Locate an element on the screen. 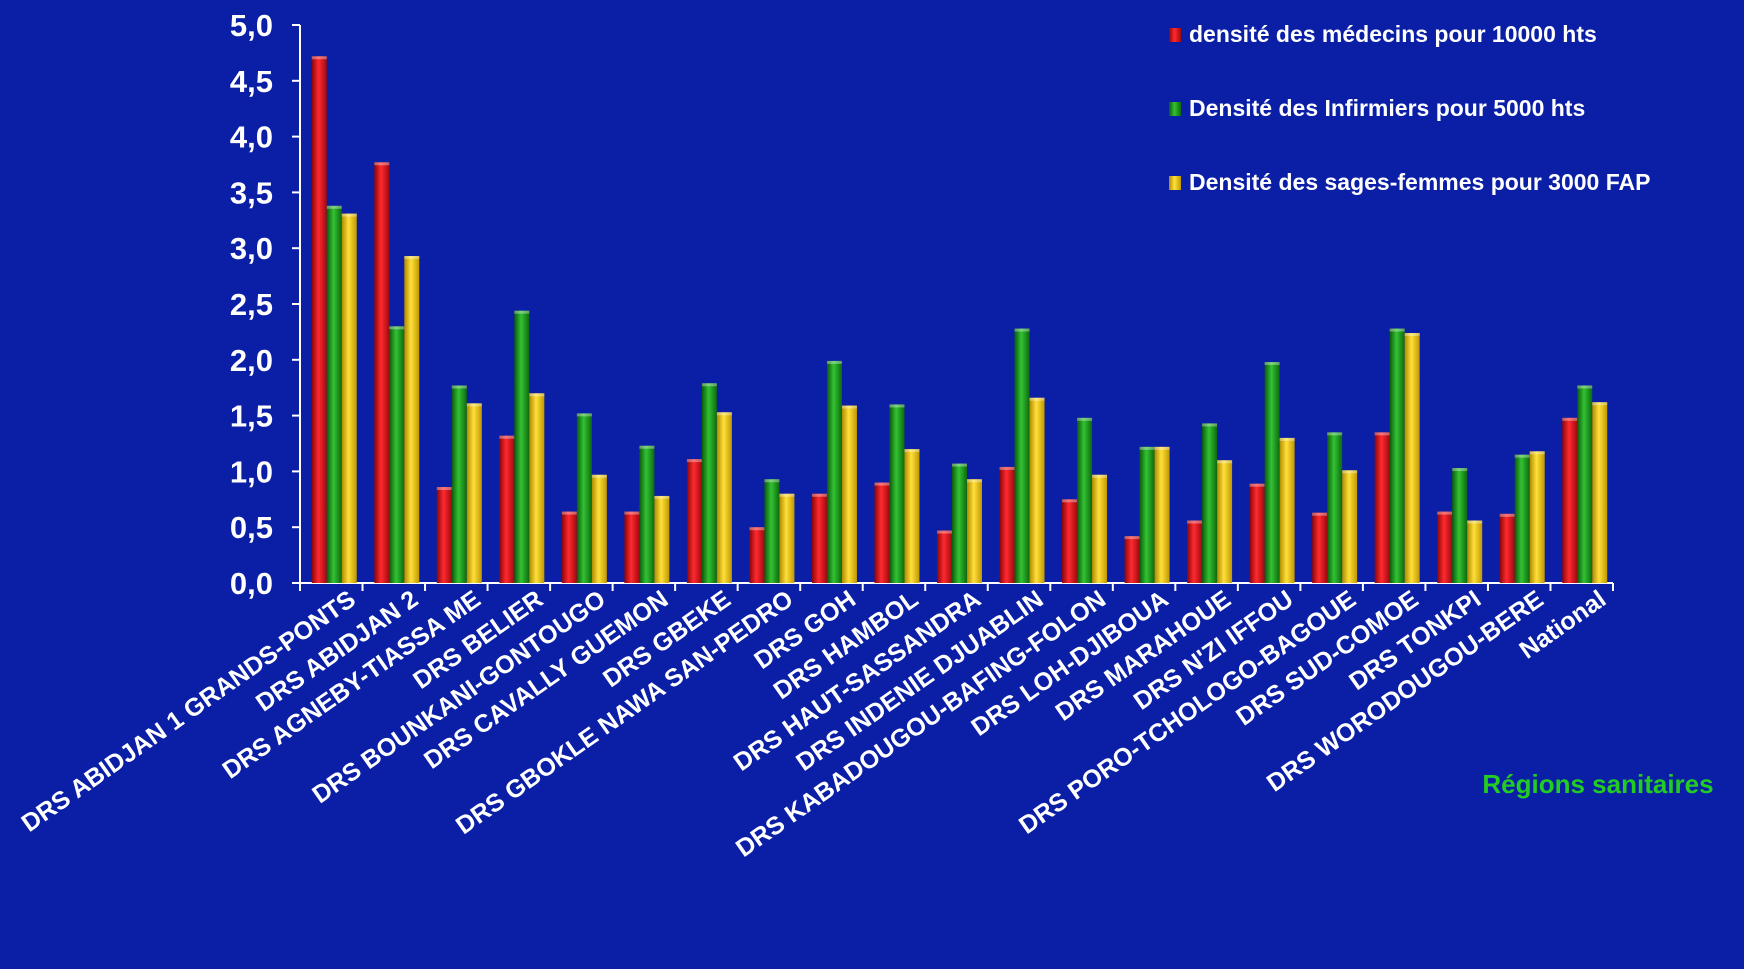  y-tick-label: 4,5 is located at coordinates (251, 81).